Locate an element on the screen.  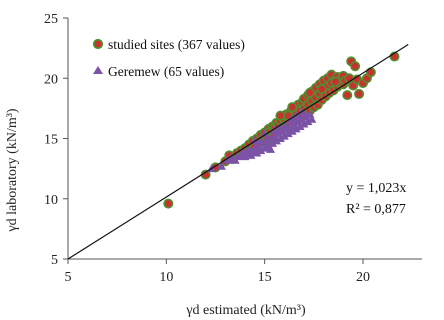
legend-marker-geremew is located at coordinates (98, 70).